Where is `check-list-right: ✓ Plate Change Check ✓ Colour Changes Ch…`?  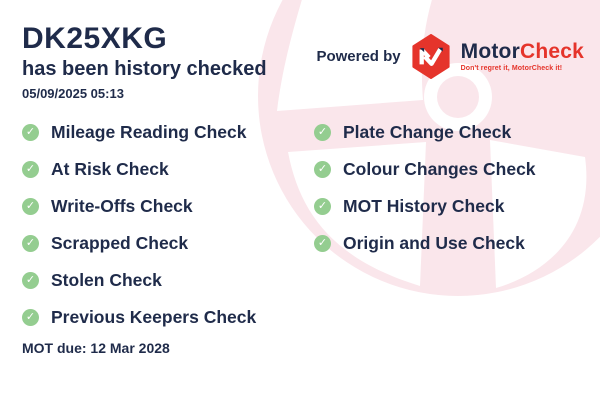
check-list-right: ✓ Plate Change Check ✓ Colour Changes Ch… is located at coordinates (425, 188).